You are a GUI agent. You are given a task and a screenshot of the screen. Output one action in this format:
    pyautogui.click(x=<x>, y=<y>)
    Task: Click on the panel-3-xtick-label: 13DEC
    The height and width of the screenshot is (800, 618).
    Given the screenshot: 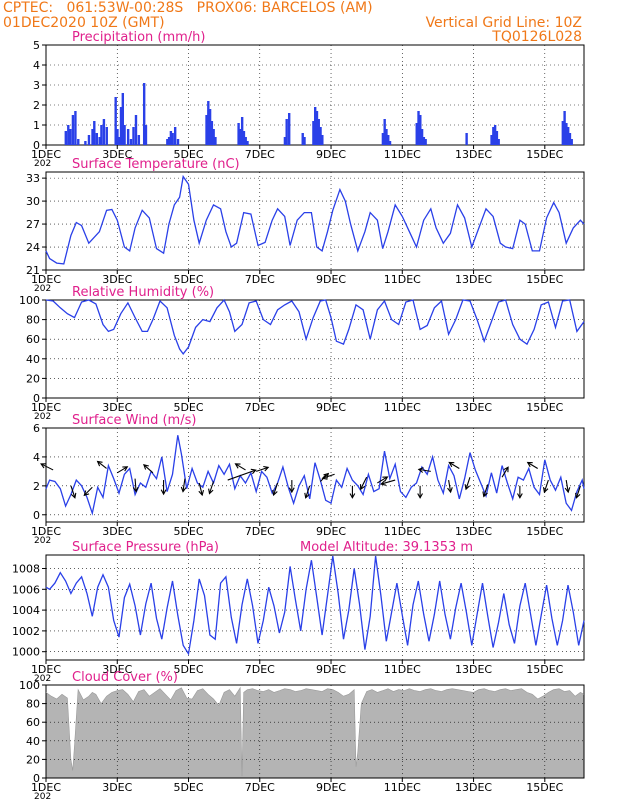 What is the action you would take?
    pyautogui.click(x=473, y=407)
    